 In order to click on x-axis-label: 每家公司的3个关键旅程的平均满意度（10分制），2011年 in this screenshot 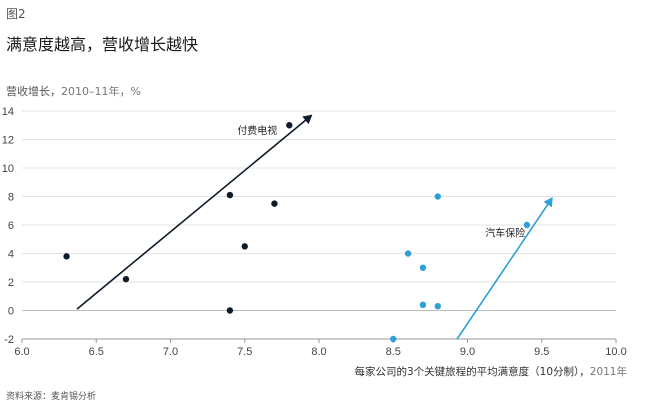, I will do `click(490, 371)`.